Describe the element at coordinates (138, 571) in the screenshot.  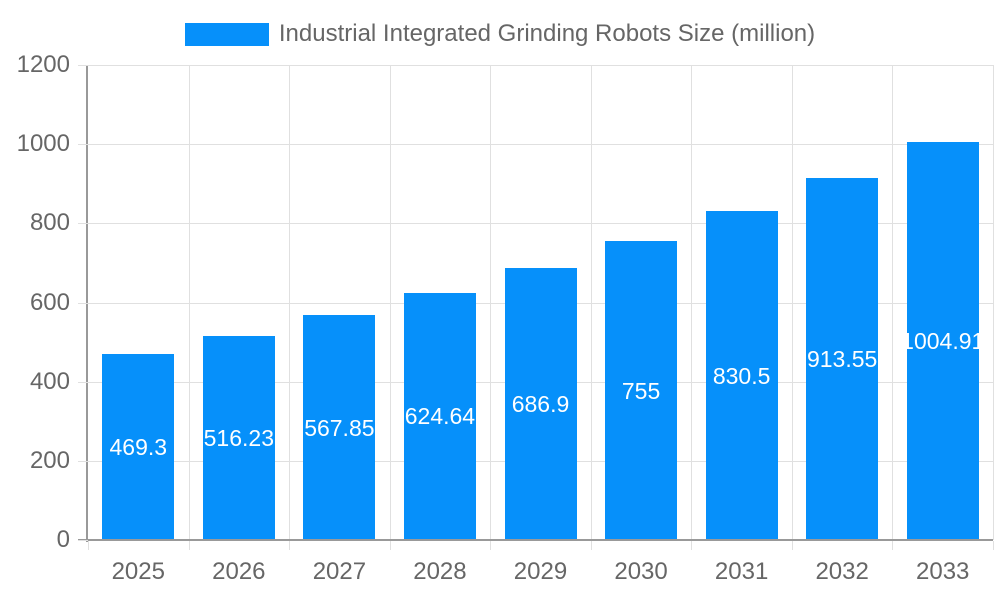
I see `x-axis-tick-label: 2025` at that location.